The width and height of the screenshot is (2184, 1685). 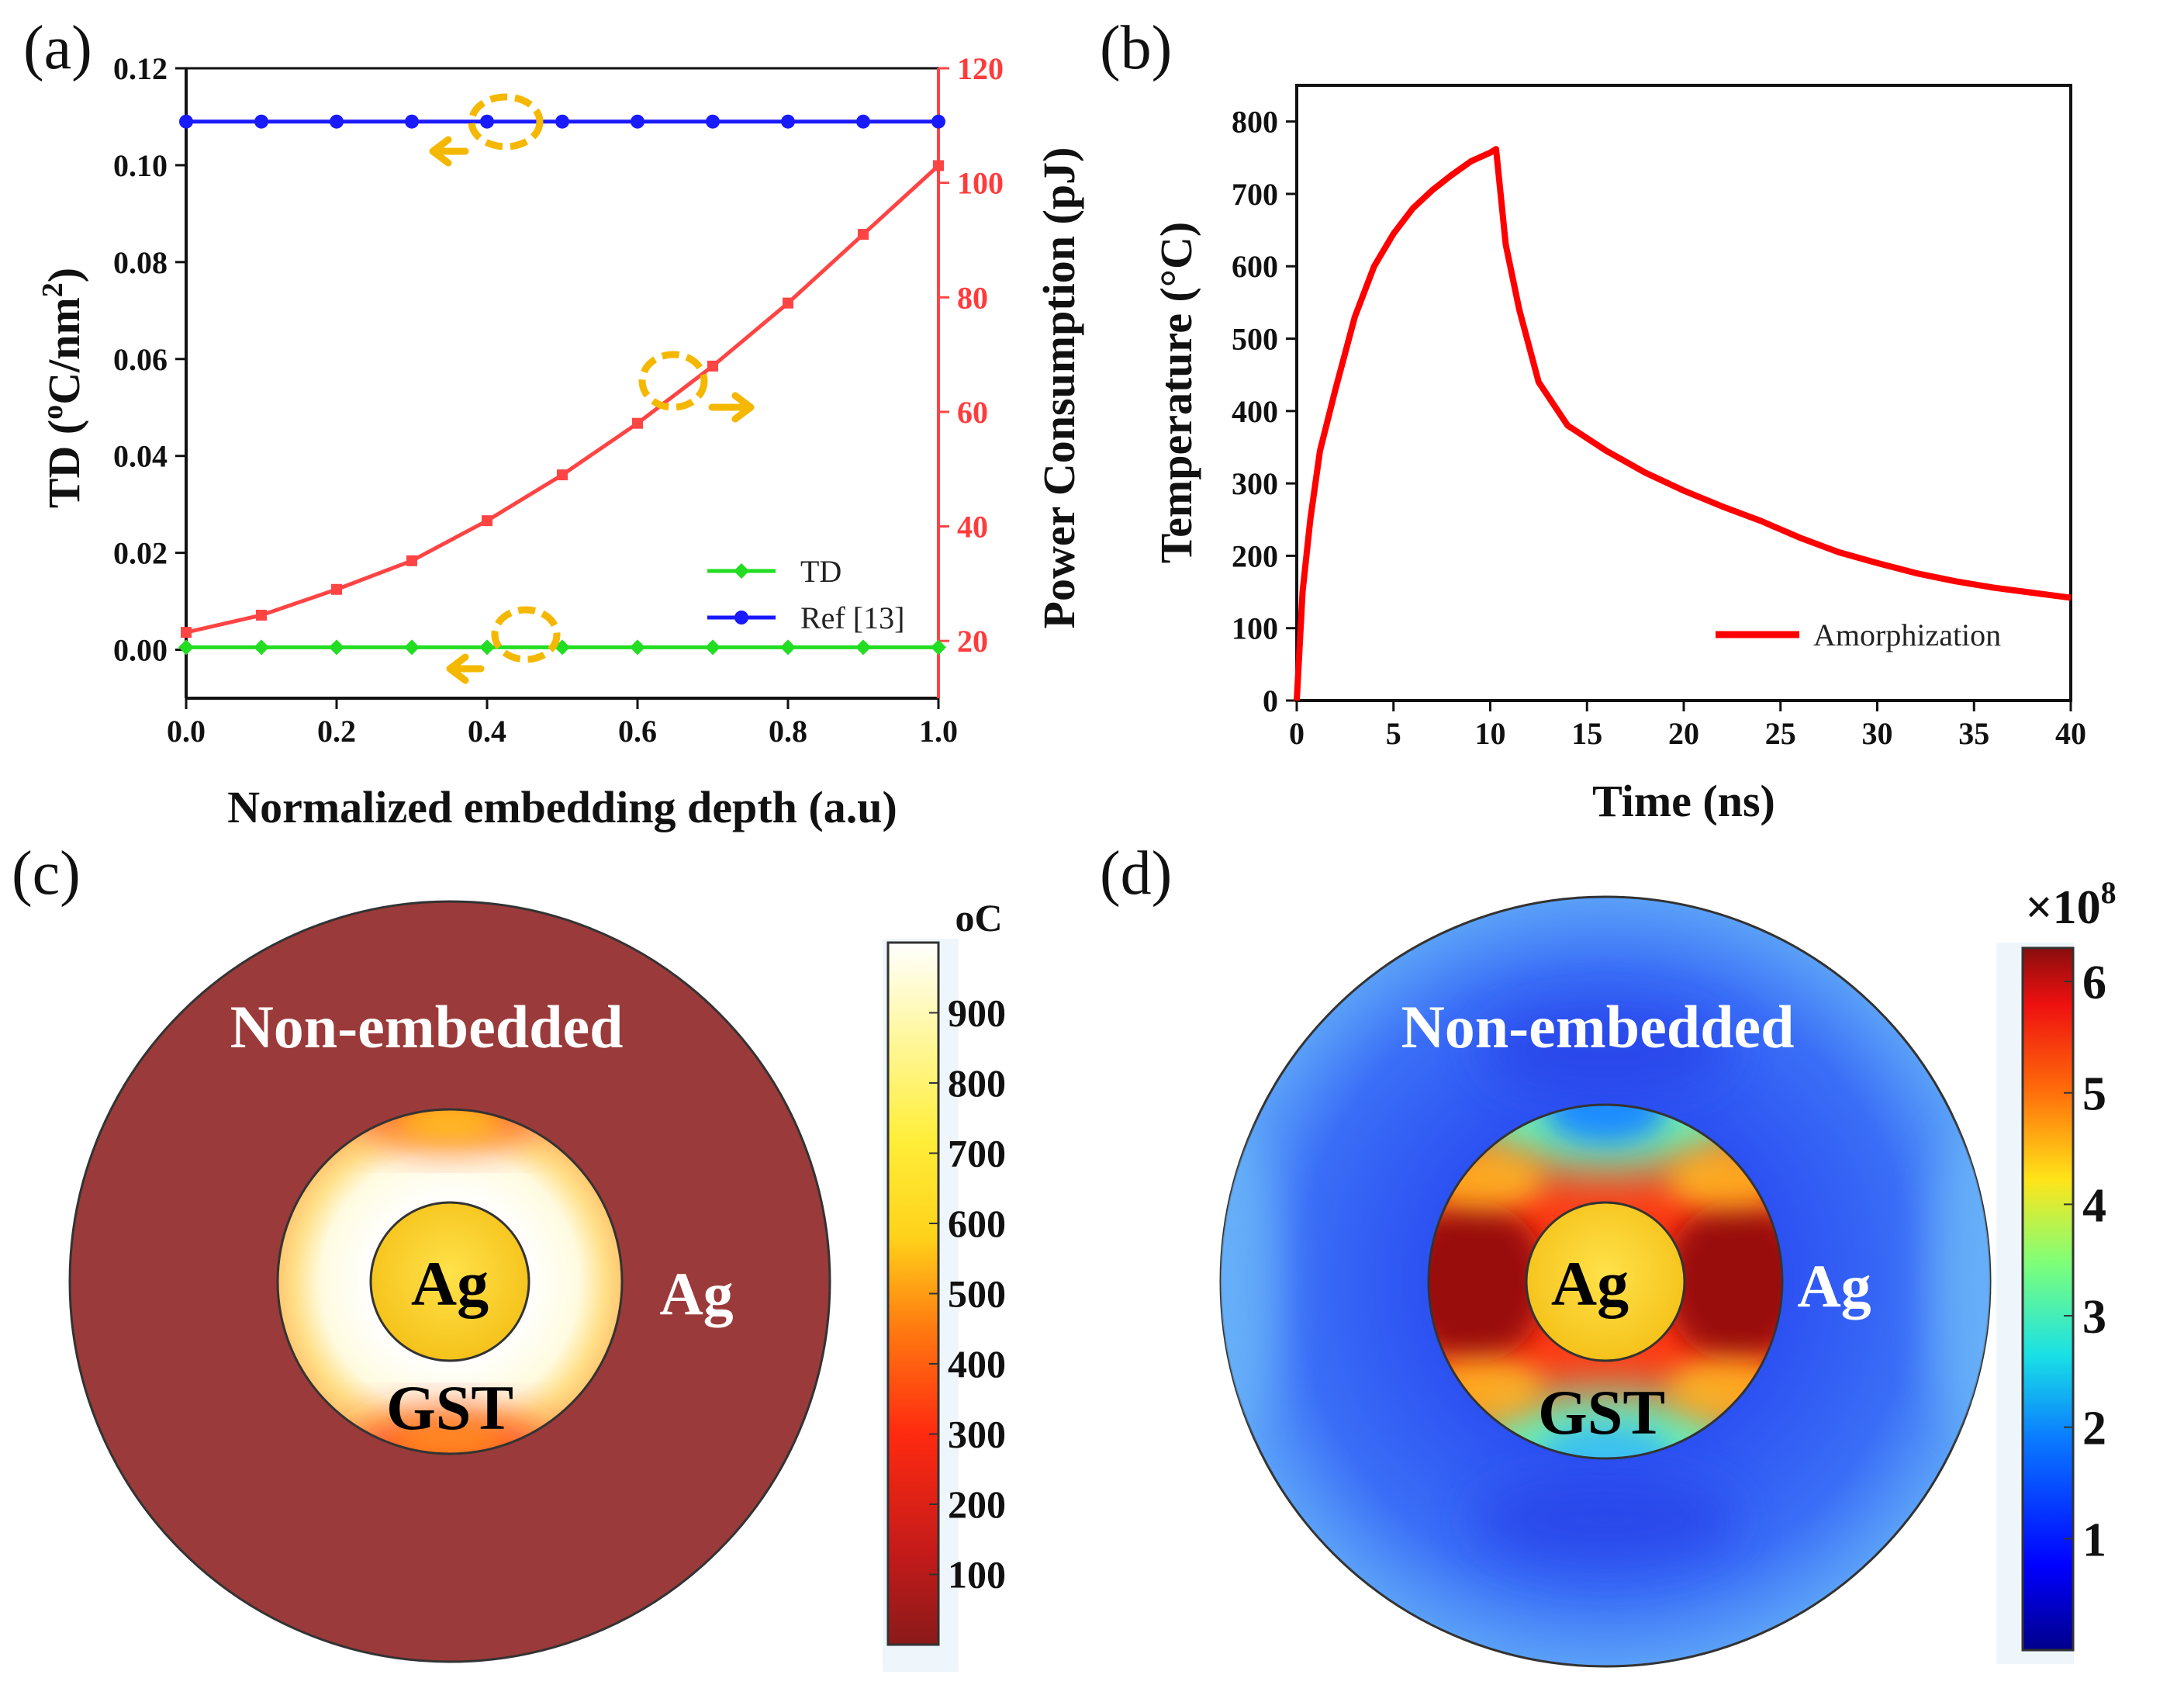 What do you see at coordinates (1255, 411) in the screenshot?
I see `b-ytick-label: 400` at bounding box center [1255, 411].